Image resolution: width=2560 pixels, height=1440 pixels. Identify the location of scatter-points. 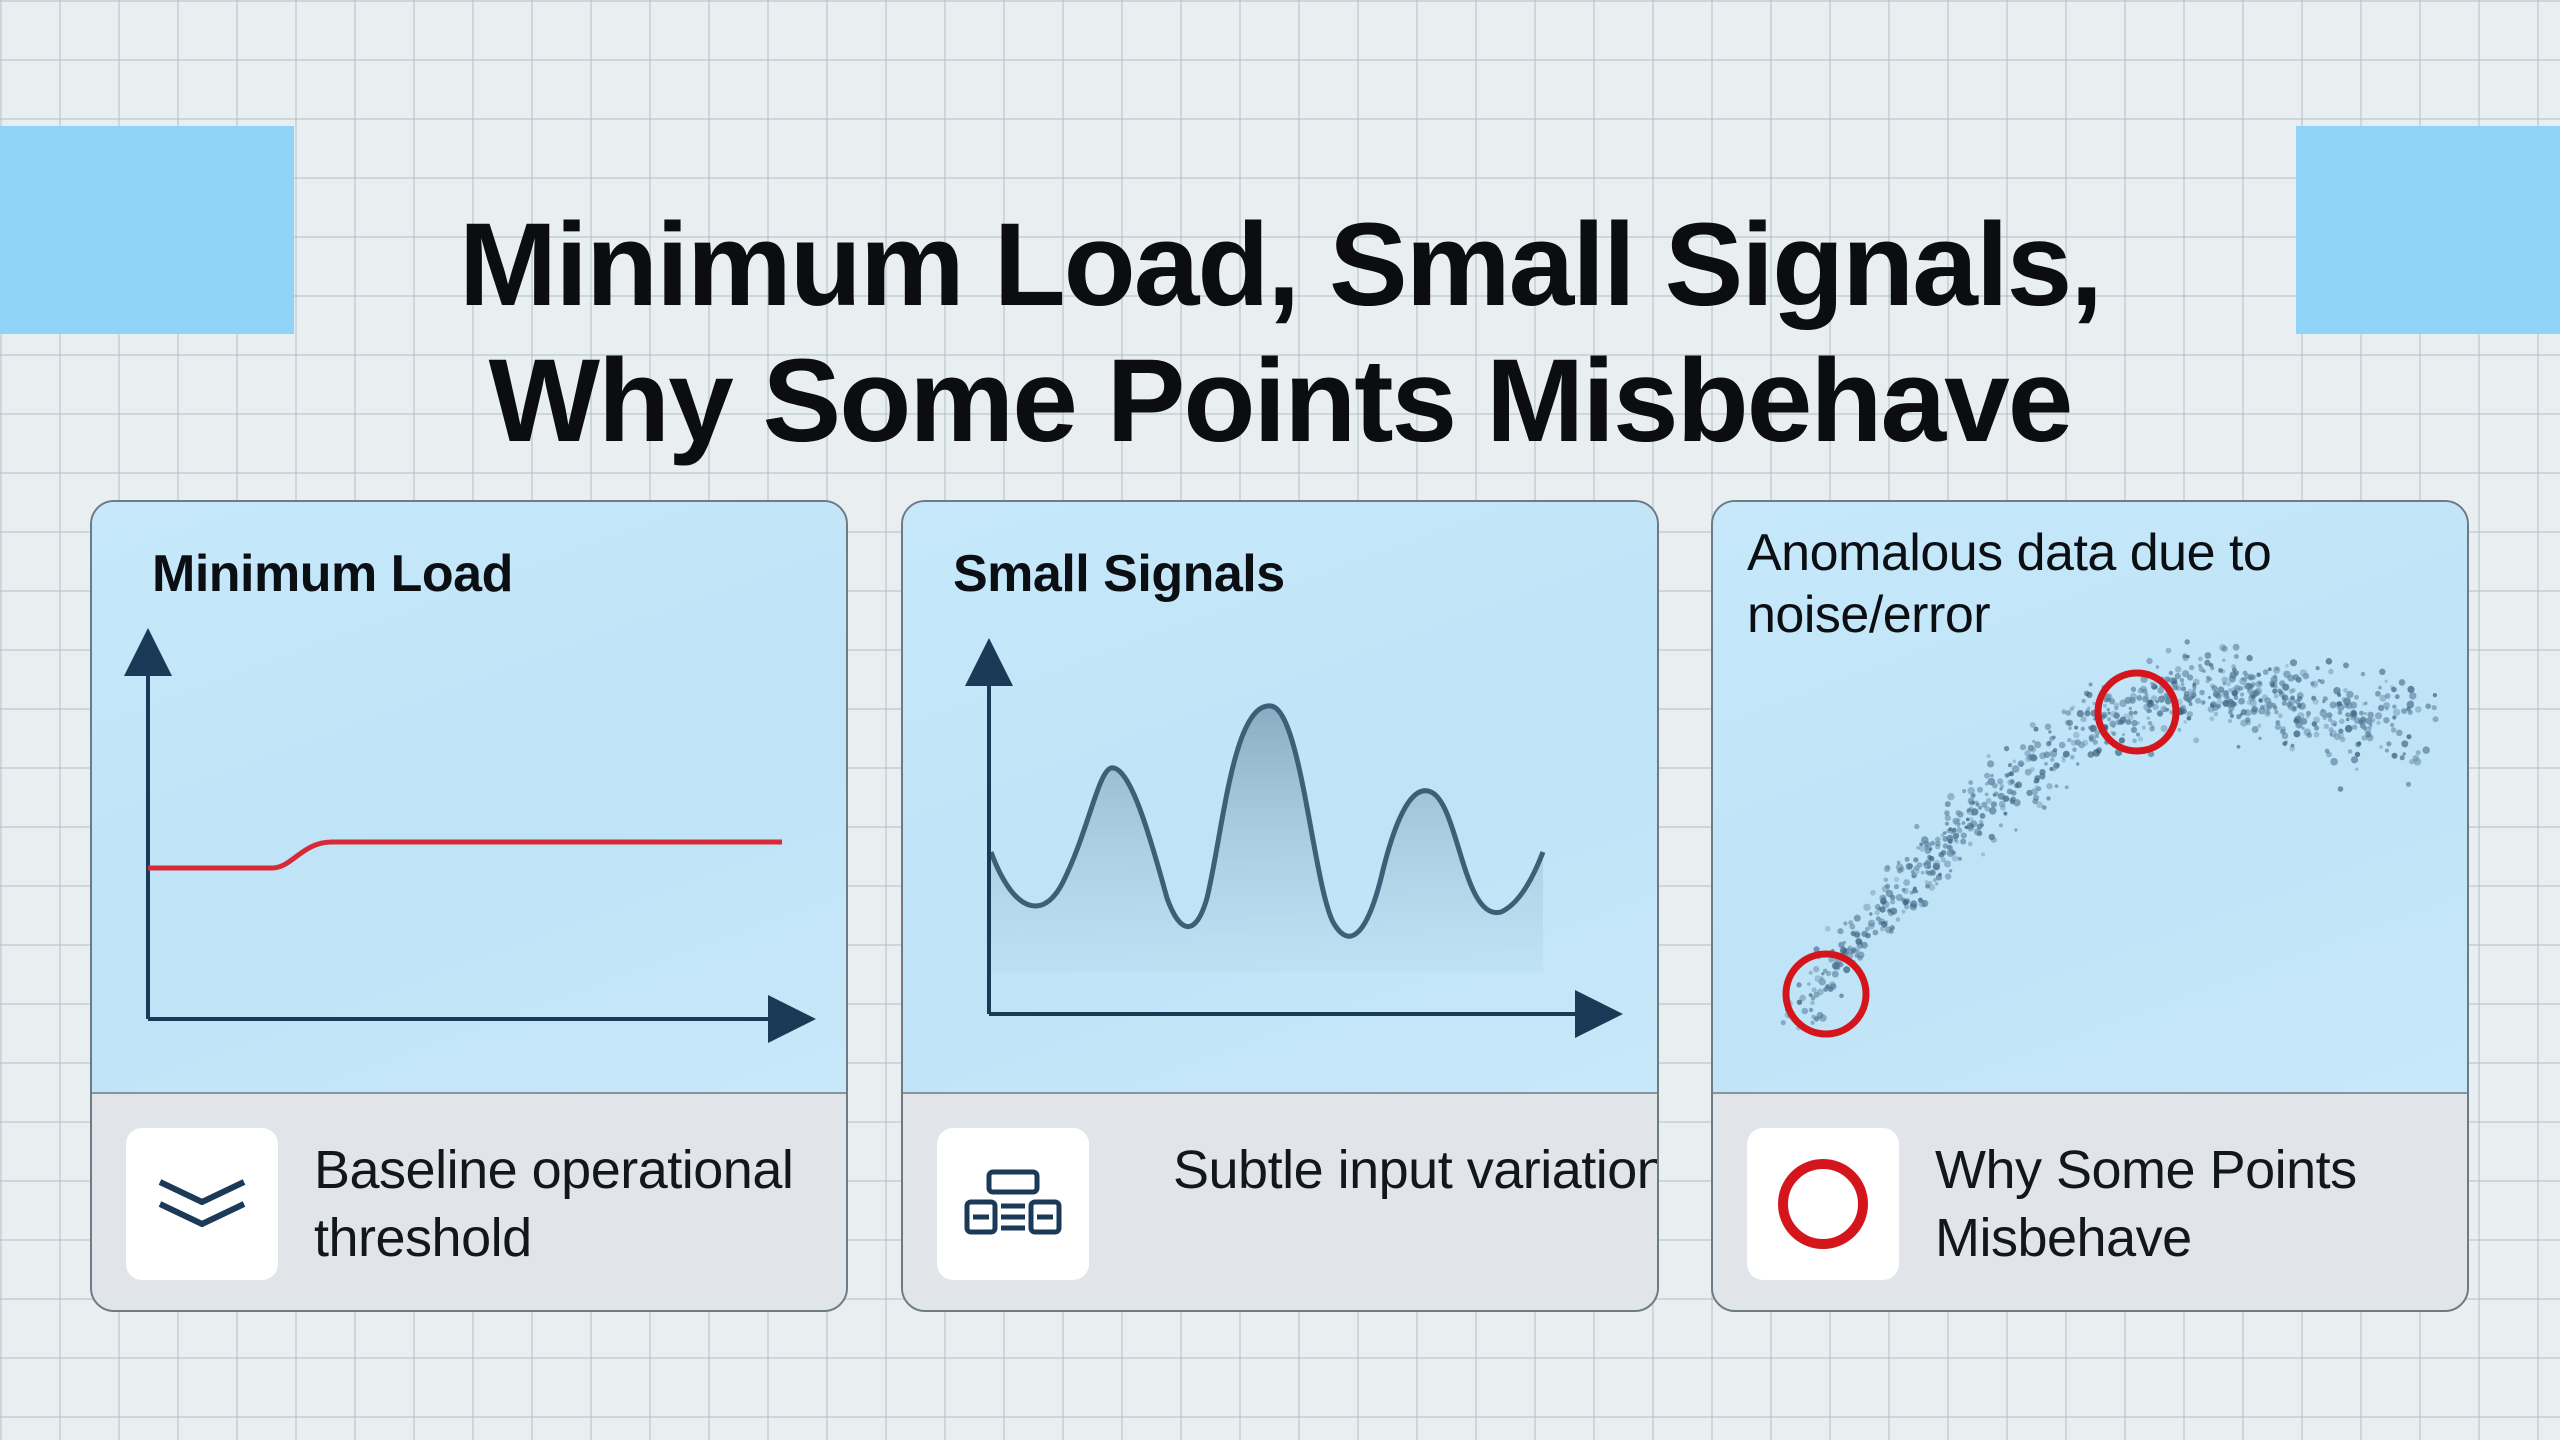
(2109, 835).